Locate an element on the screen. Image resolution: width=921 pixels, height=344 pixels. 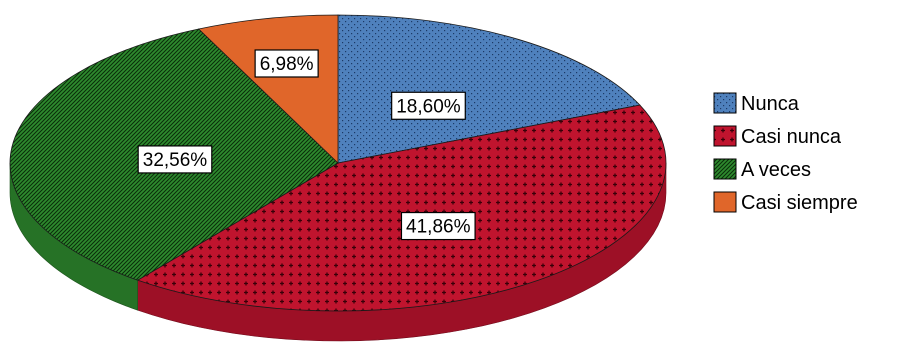
pie-data-label-text: 32,56% is located at coordinates (175, 160).